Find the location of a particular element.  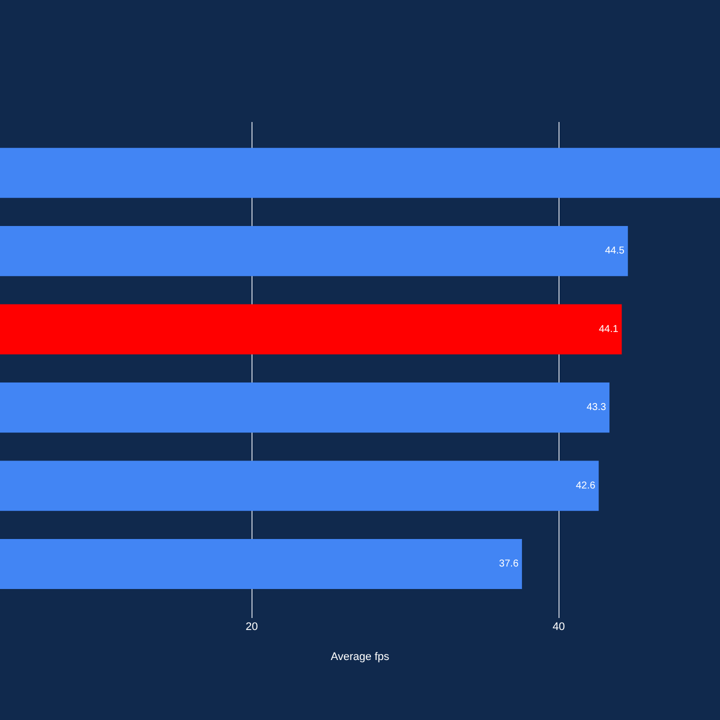

x-tick-label: 20 is located at coordinates (252, 627).